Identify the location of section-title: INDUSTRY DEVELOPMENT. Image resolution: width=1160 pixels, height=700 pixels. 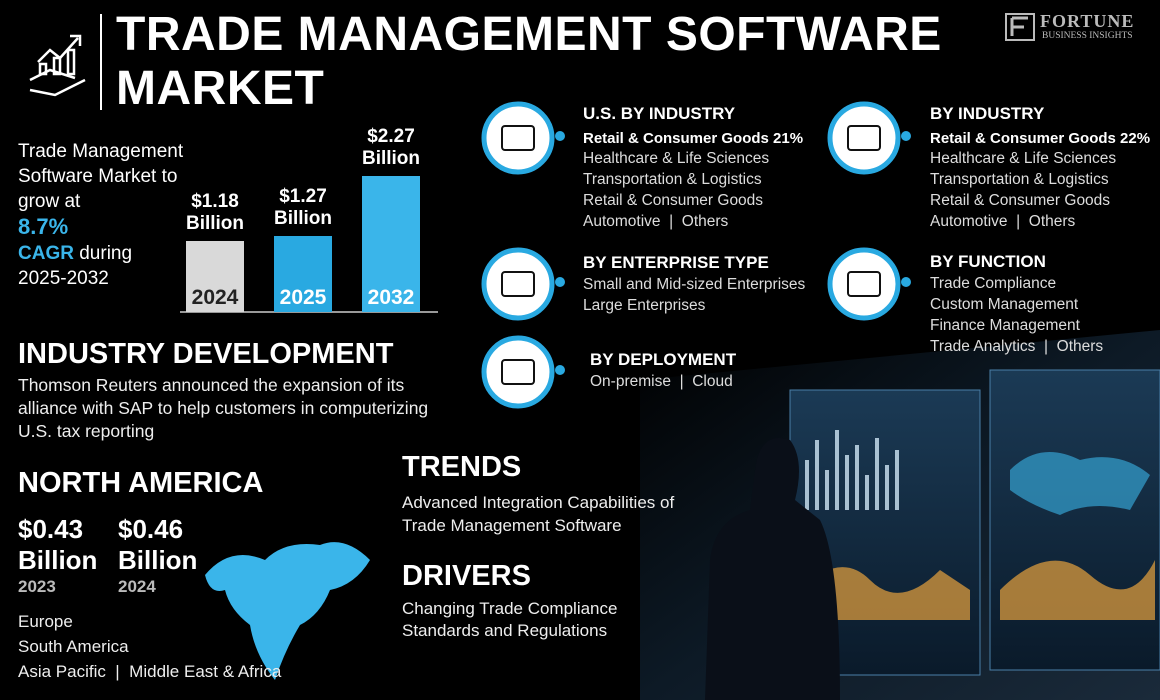
(206, 354).